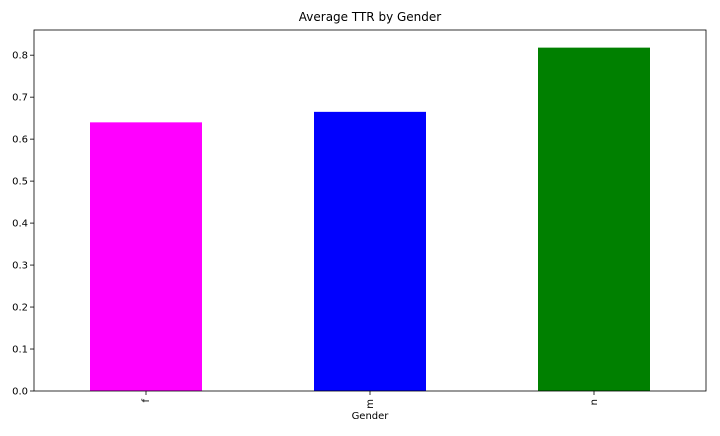  What do you see at coordinates (146, 256) in the screenshot?
I see `bar-f` at bounding box center [146, 256].